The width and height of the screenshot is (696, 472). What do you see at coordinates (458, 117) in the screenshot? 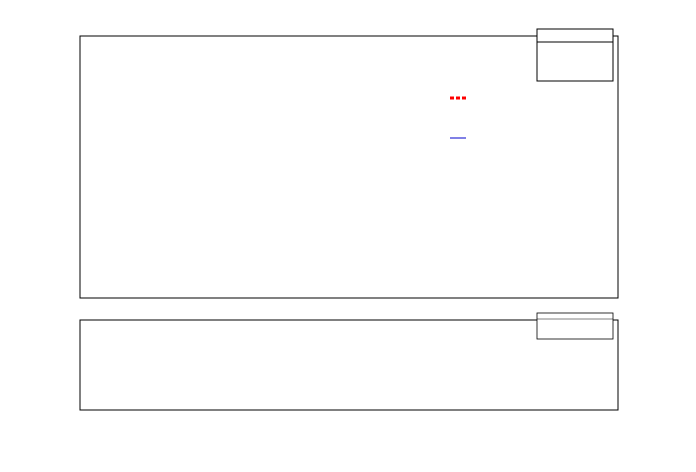
I see `legend` at bounding box center [458, 117].